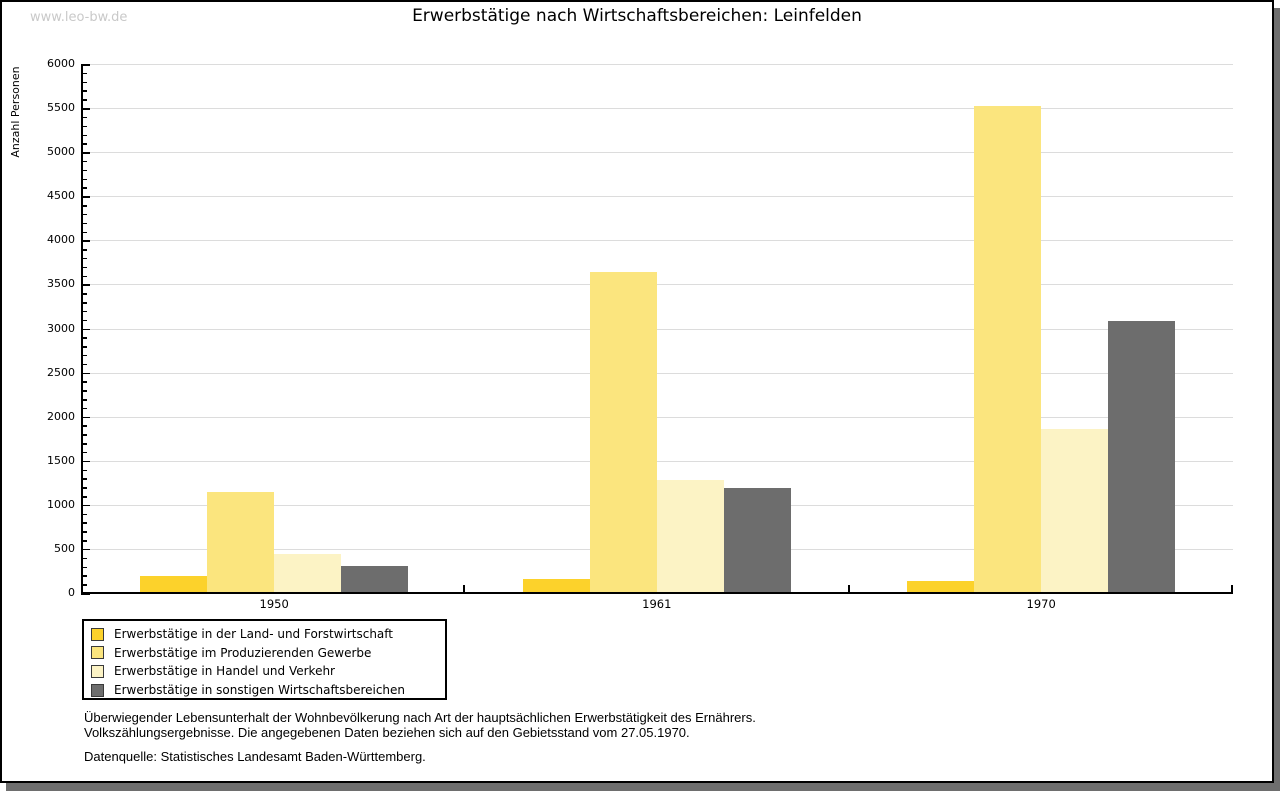 The width and height of the screenshot is (1280, 791). What do you see at coordinates (61, 196) in the screenshot?
I see `y-tick-label: 4500` at bounding box center [61, 196].